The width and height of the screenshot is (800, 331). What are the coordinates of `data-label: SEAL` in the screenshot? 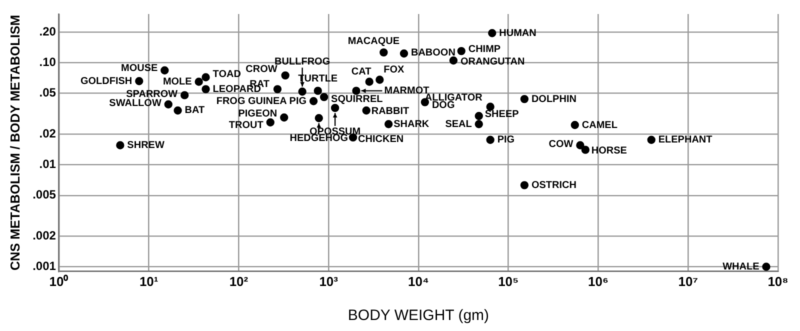 It's located at (458, 124).